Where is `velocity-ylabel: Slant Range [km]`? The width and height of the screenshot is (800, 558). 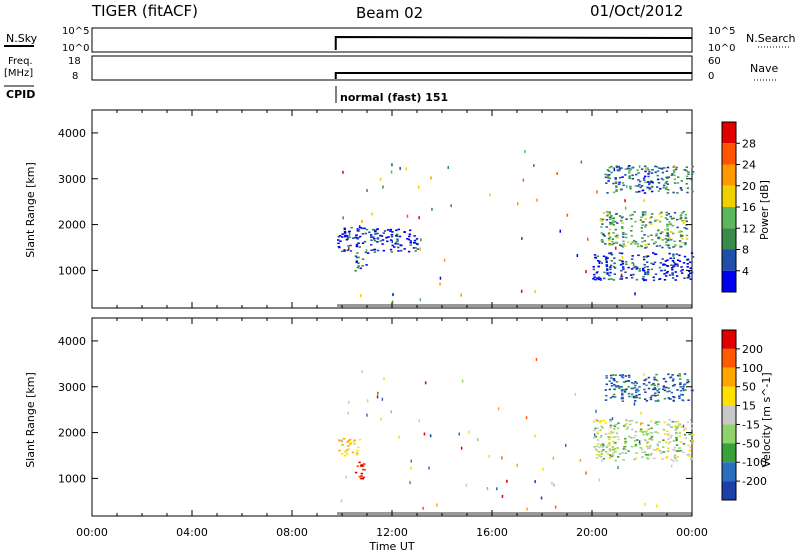
velocity-ylabel: Slant Range [km] is located at coordinates (30, 420).